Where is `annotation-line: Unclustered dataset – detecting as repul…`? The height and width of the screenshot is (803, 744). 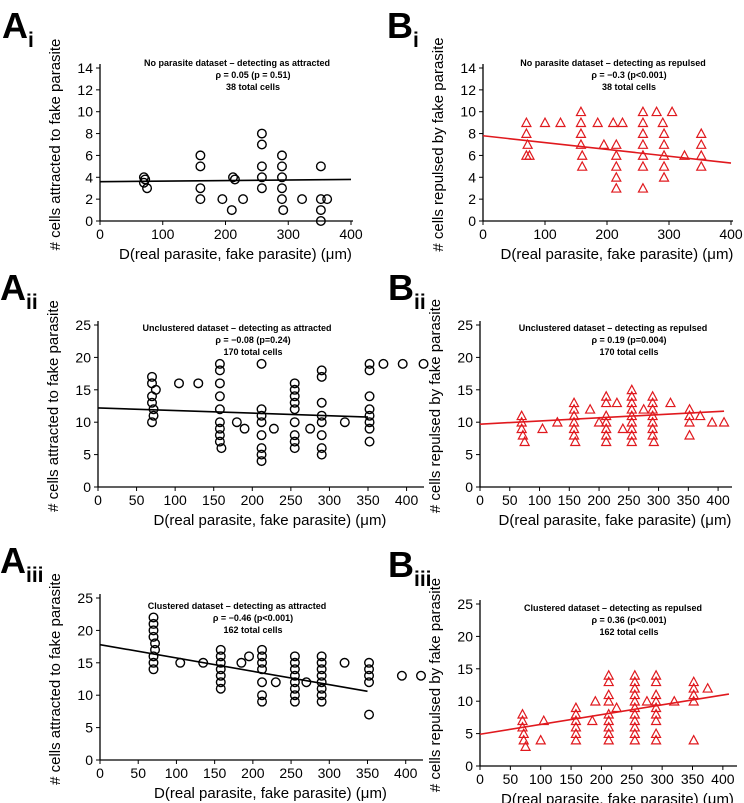 annotation-line: Unclustered dataset – detecting as repul… is located at coordinates (613, 328).